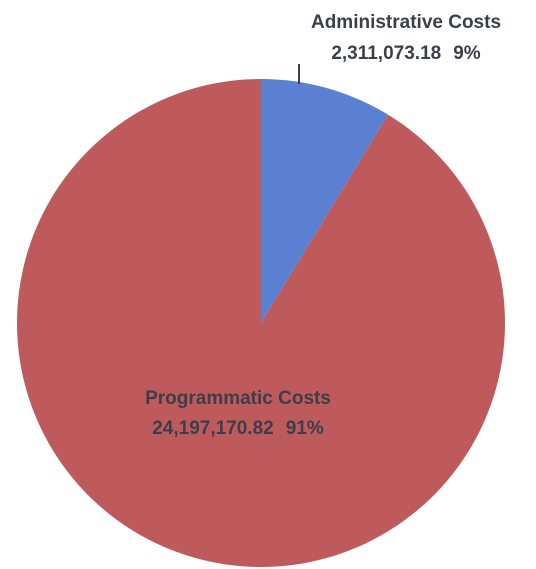 This screenshot has height=569, width=536. What do you see at coordinates (238, 398) in the screenshot?
I see `label-programmatic-name: Programmatic Costs` at bounding box center [238, 398].